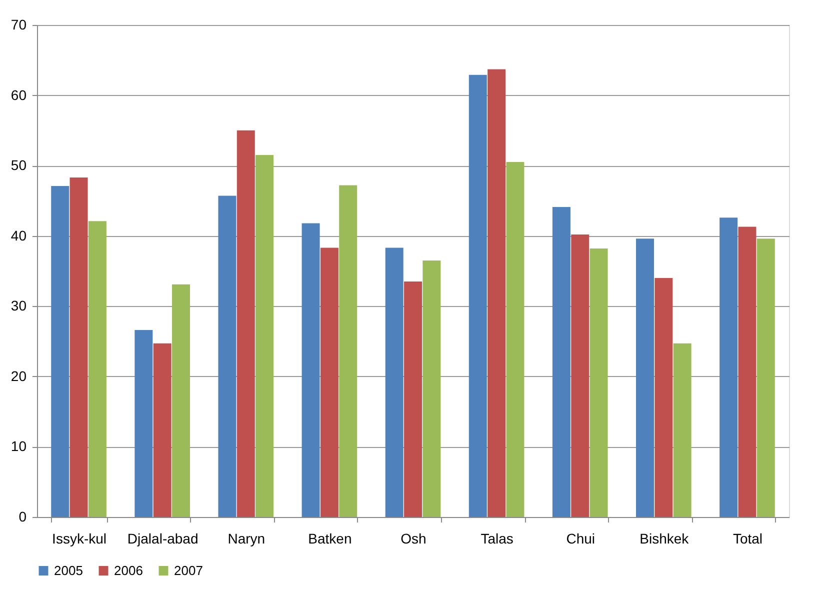  I want to click on legend-label: 2005, so click(68, 570).